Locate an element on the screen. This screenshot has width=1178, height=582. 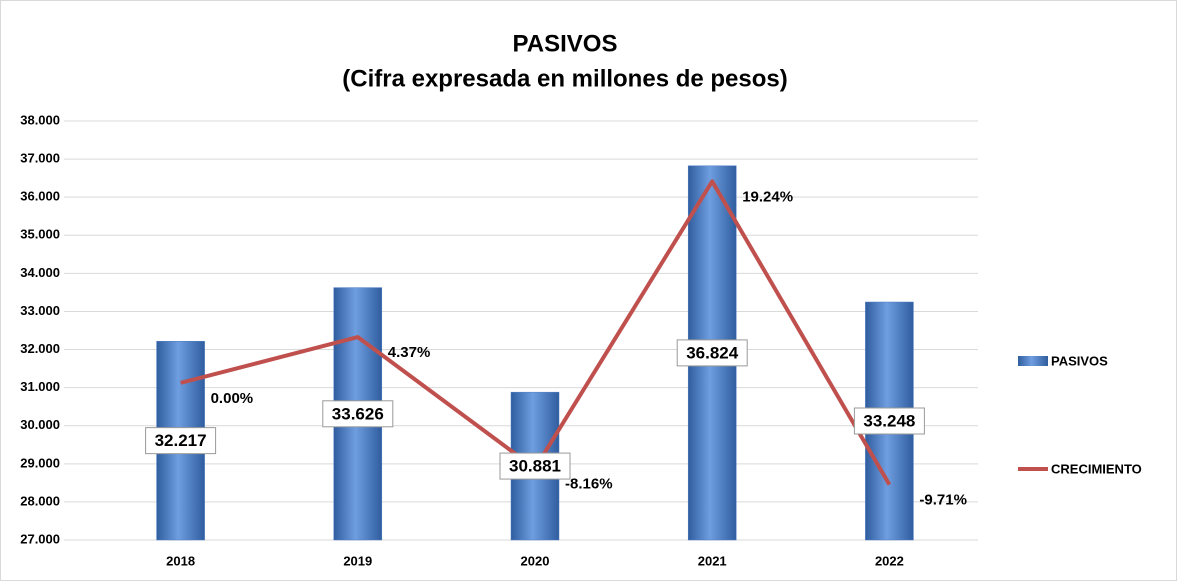
data-label: 32.217 is located at coordinates (181, 440).